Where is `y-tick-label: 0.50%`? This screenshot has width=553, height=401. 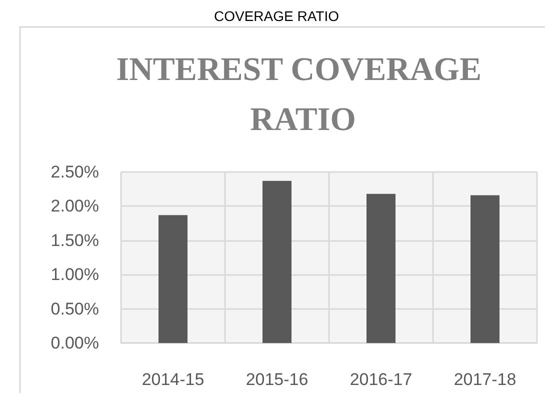 y-tick-label: 0.50% is located at coordinates (74, 308).